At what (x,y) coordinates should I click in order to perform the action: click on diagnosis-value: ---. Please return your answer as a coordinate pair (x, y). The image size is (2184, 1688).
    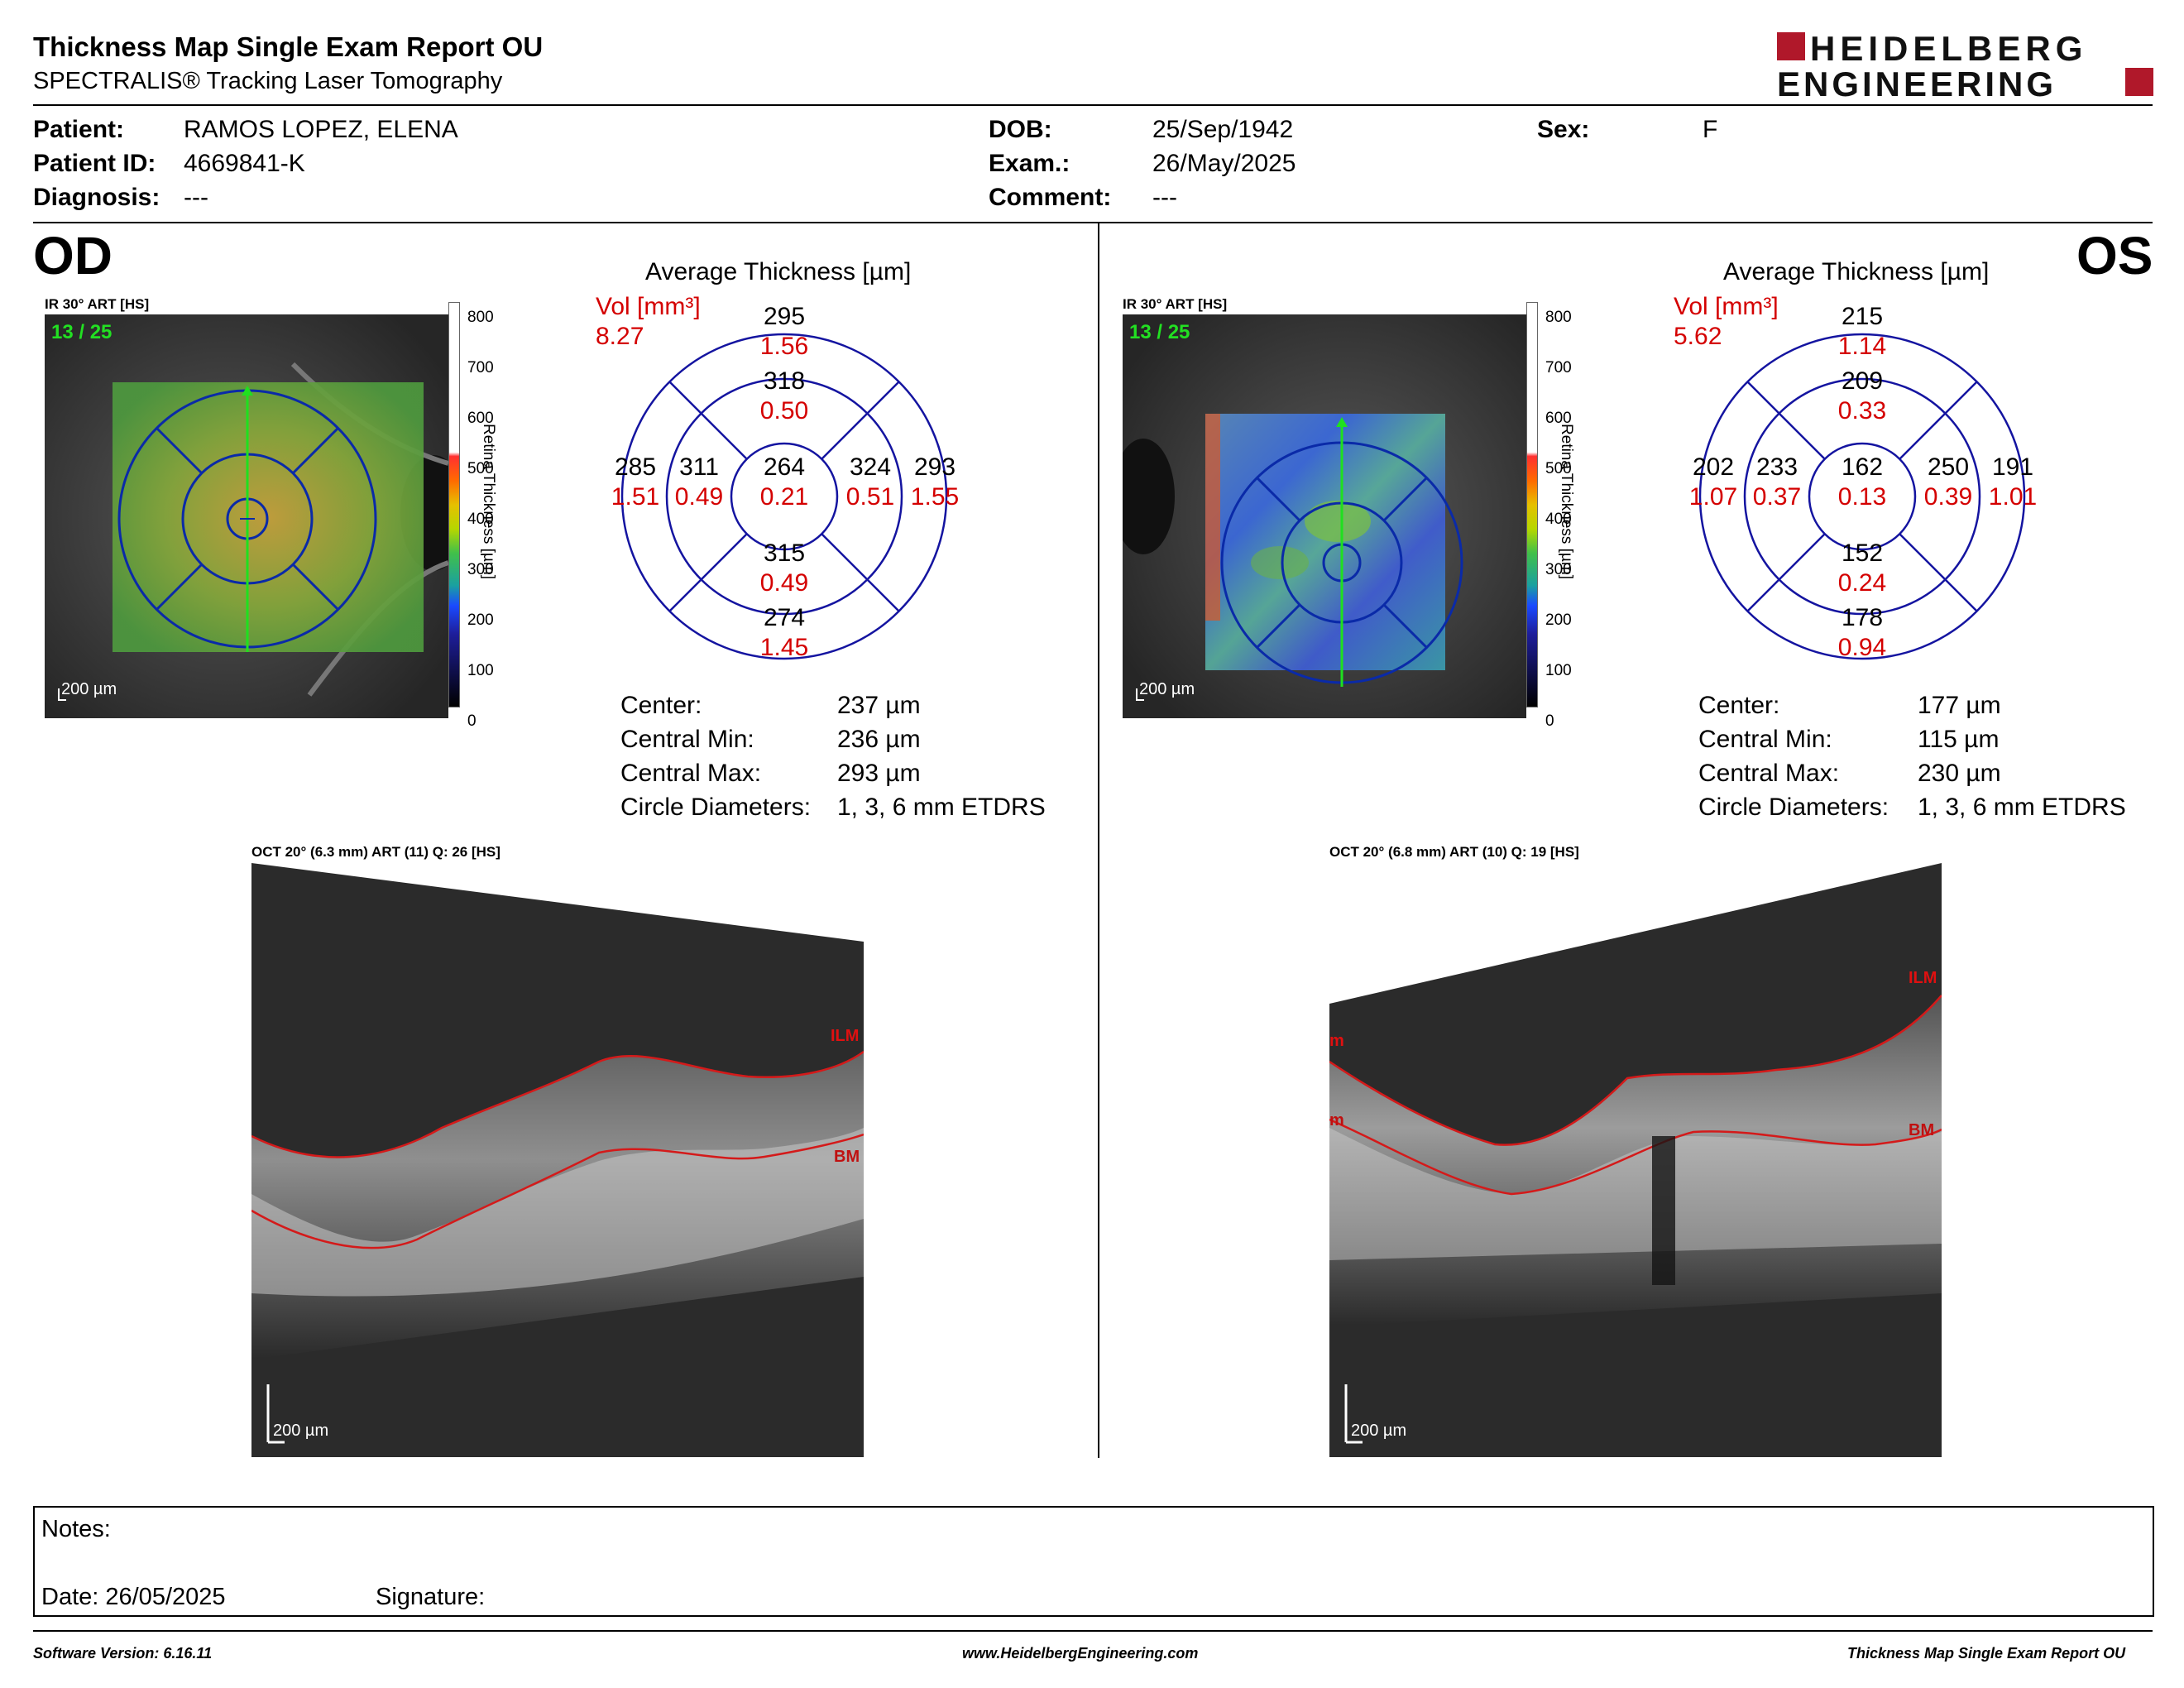
    Looking at the image, I should click on (196, 197).